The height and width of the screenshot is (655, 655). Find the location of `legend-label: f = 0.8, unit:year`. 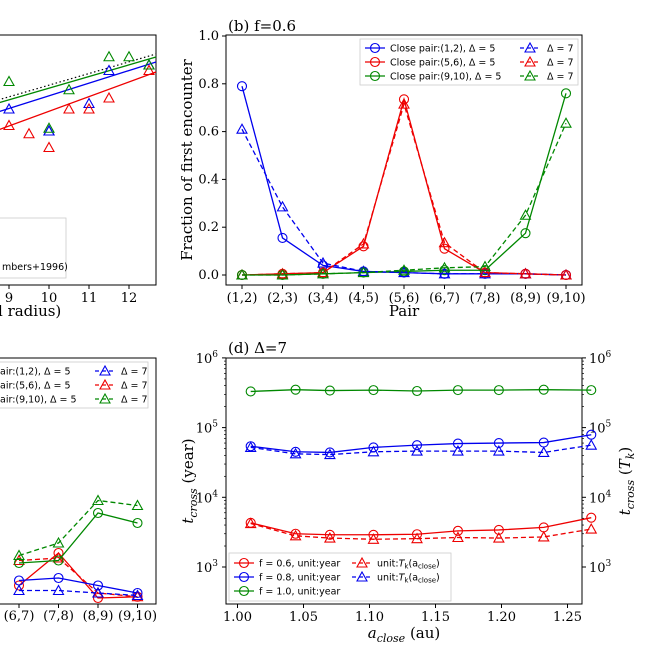

legend-label: f = 0.8, unit:year is located at coordinates (299, 578).